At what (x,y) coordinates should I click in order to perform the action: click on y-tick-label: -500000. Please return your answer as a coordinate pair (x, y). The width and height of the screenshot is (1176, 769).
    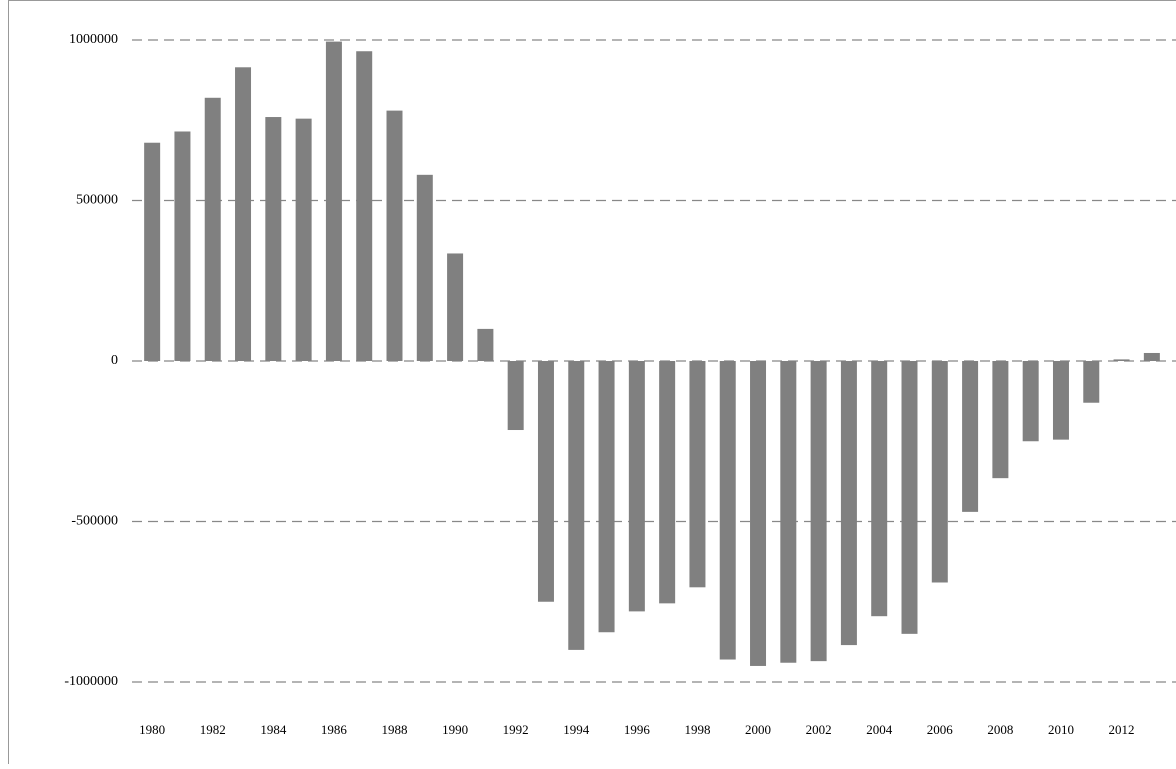
    Looking at the image, I should click on (94, 521).